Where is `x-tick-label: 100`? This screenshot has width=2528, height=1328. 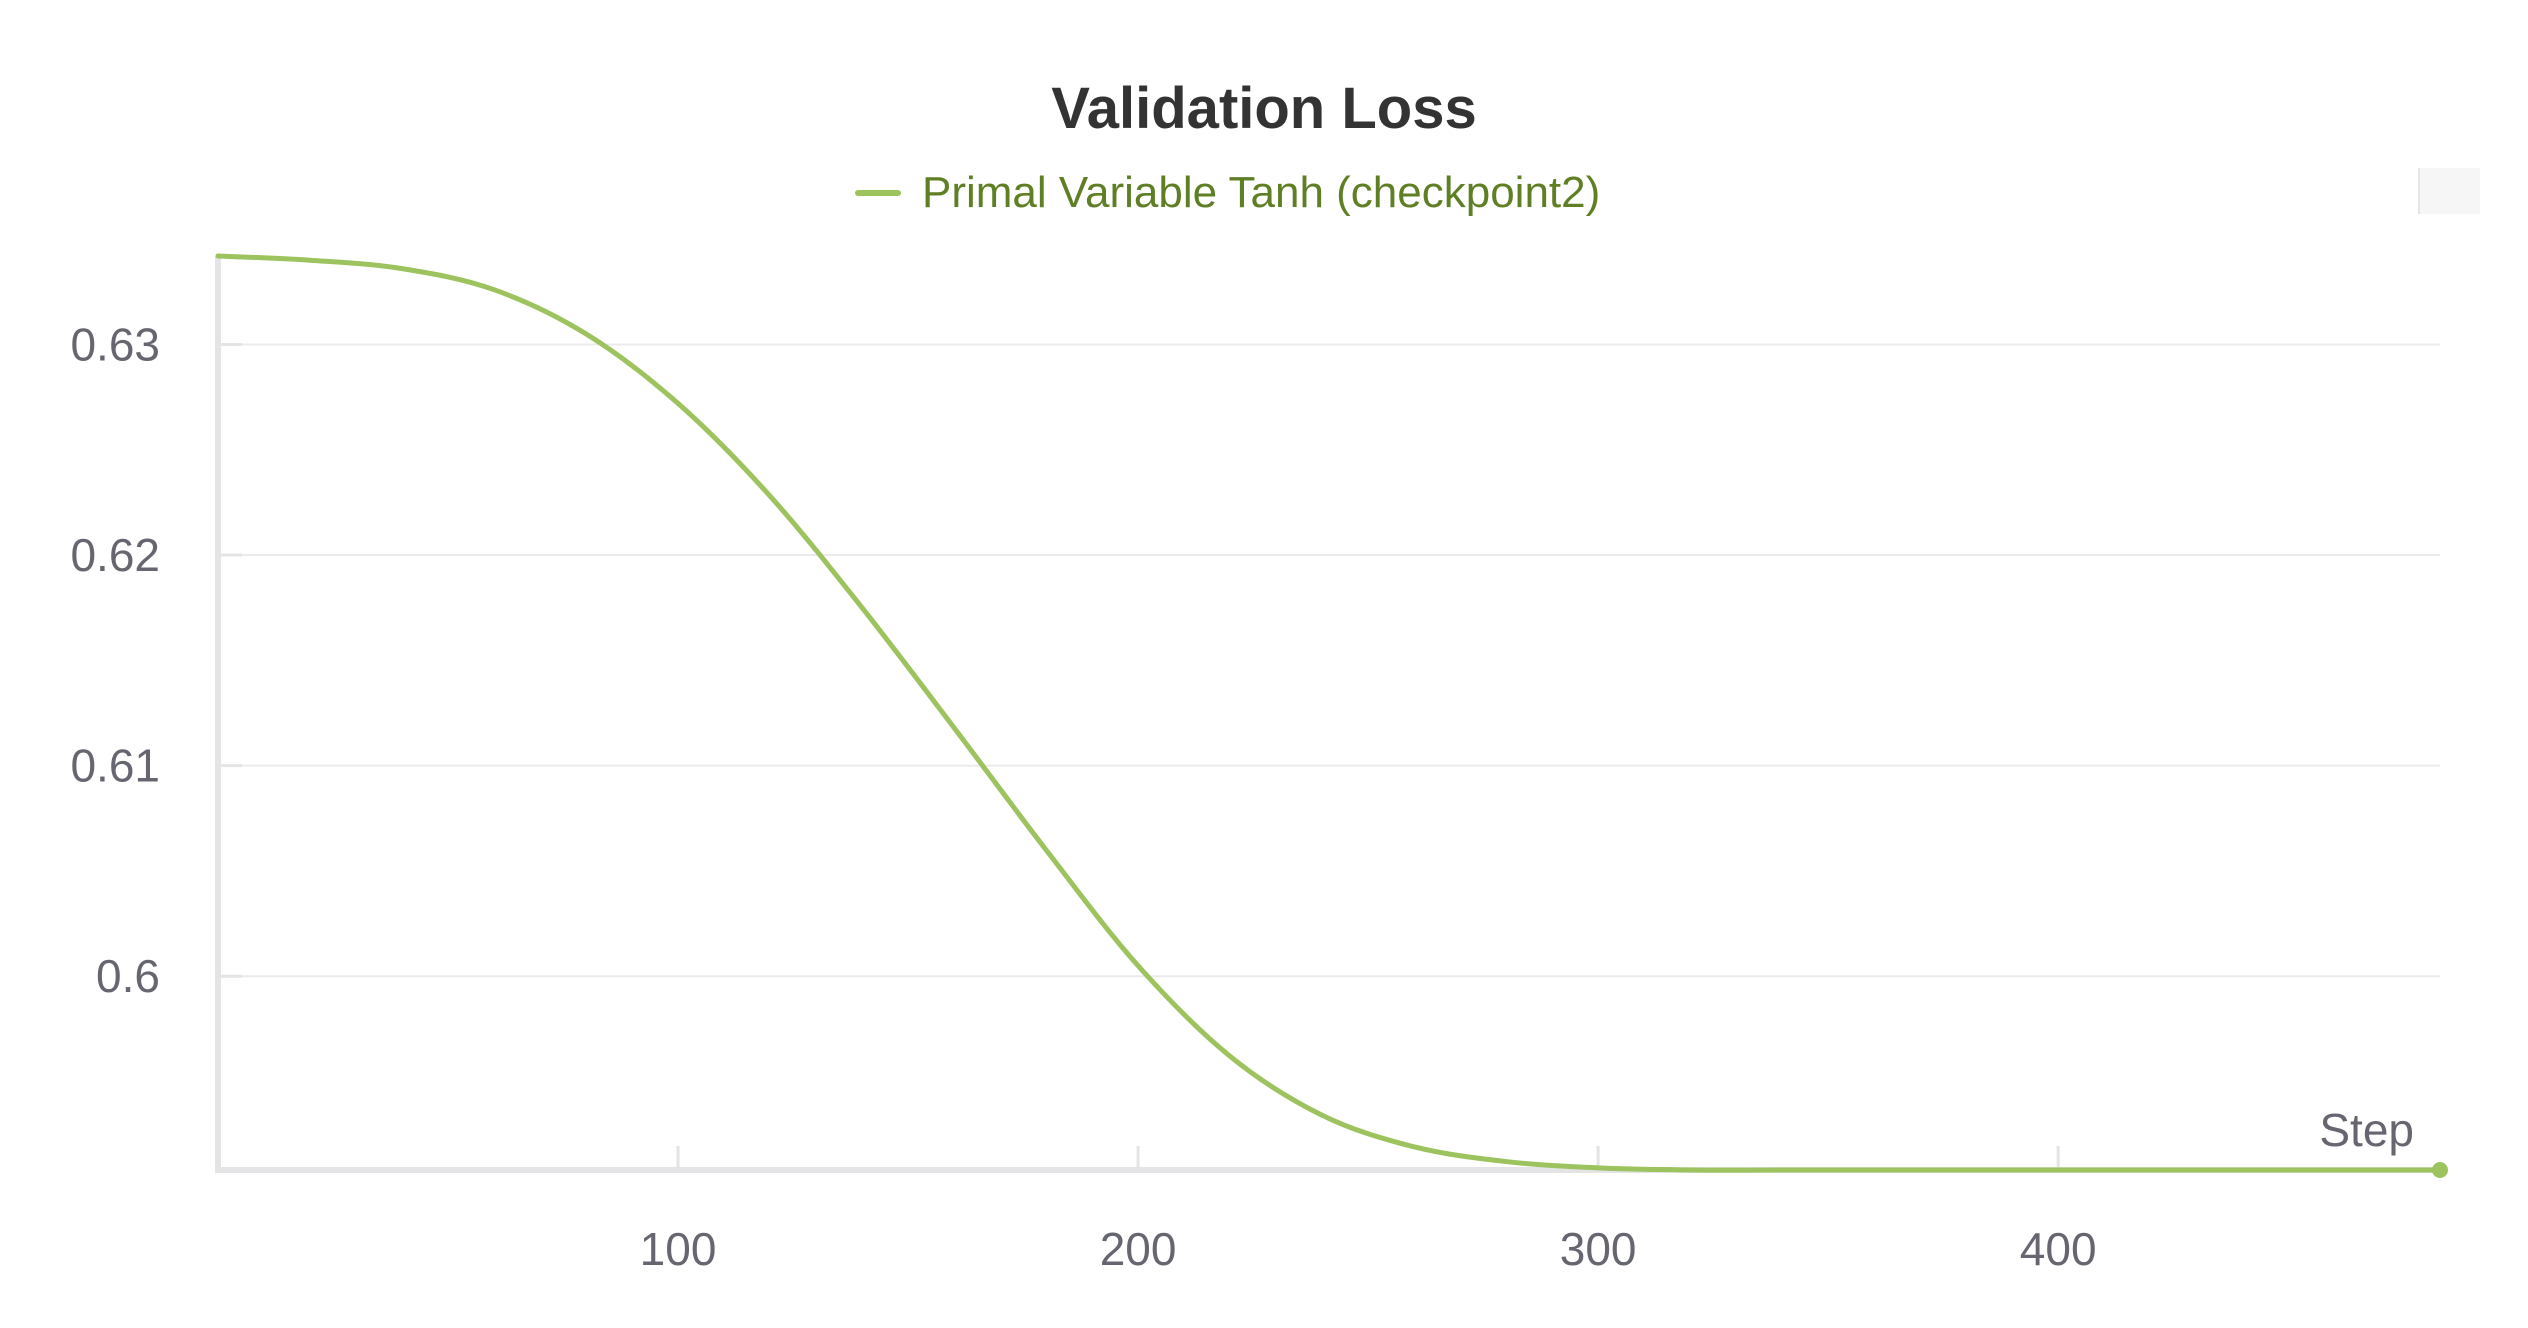
x-tick-label: 100 is located at coordinates (678, 1249).